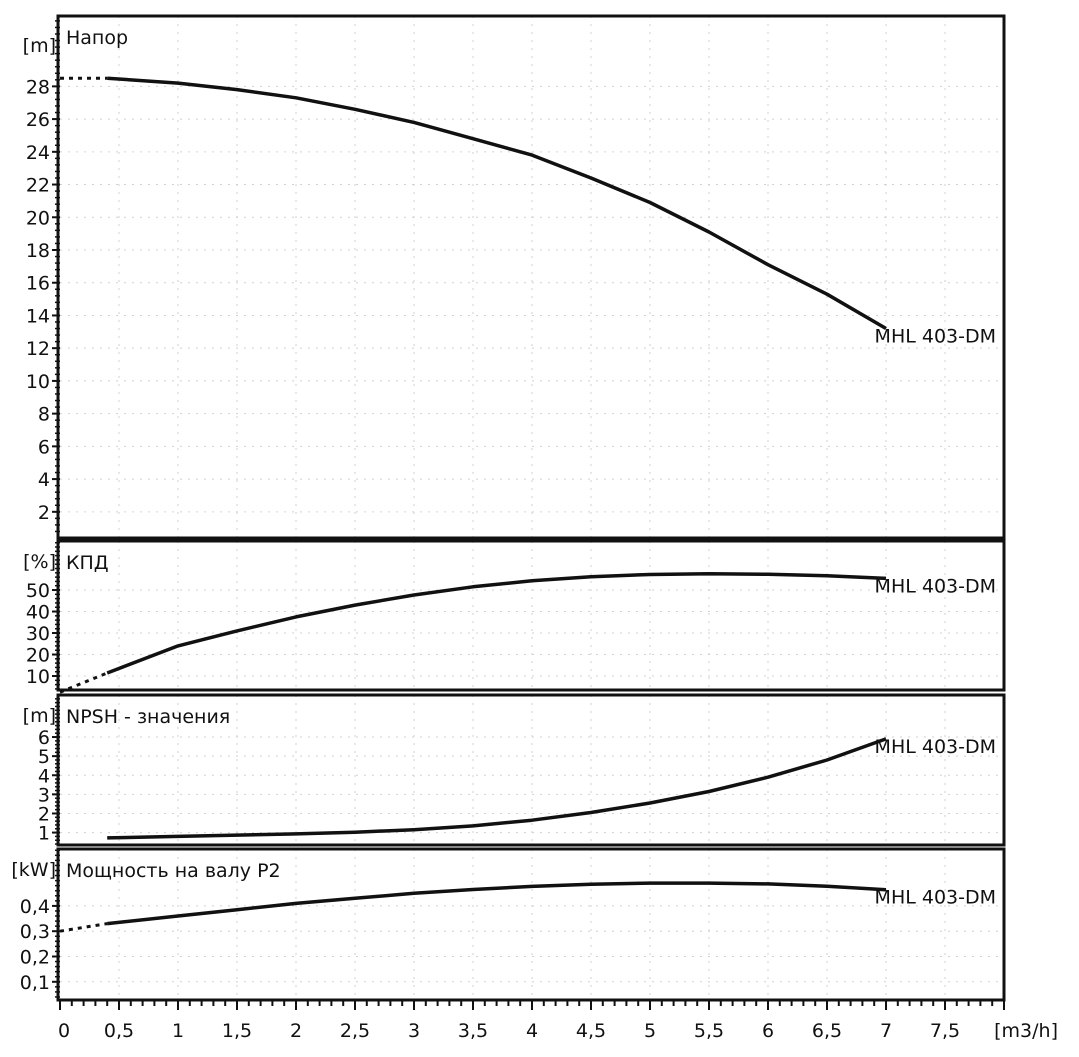  I want to click on x-tick-label: 2, so click(296, 1031).